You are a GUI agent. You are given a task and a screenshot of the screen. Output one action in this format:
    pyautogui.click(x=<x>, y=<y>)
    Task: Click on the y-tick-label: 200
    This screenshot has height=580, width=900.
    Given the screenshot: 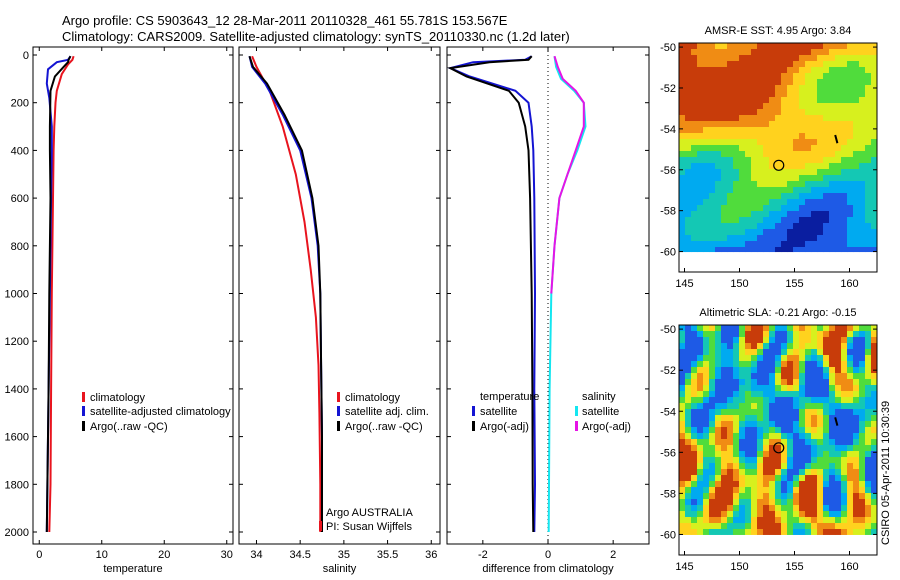 What is the action you would take?
    pyautogui.click(x=20, y=104)
    